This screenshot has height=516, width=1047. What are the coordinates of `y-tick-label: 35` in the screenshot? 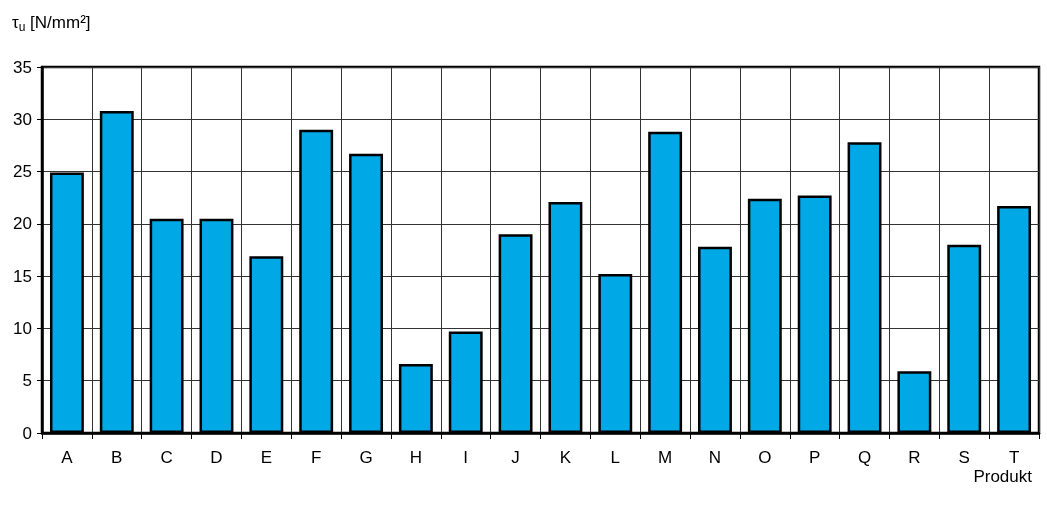 It's located at (22, 67).